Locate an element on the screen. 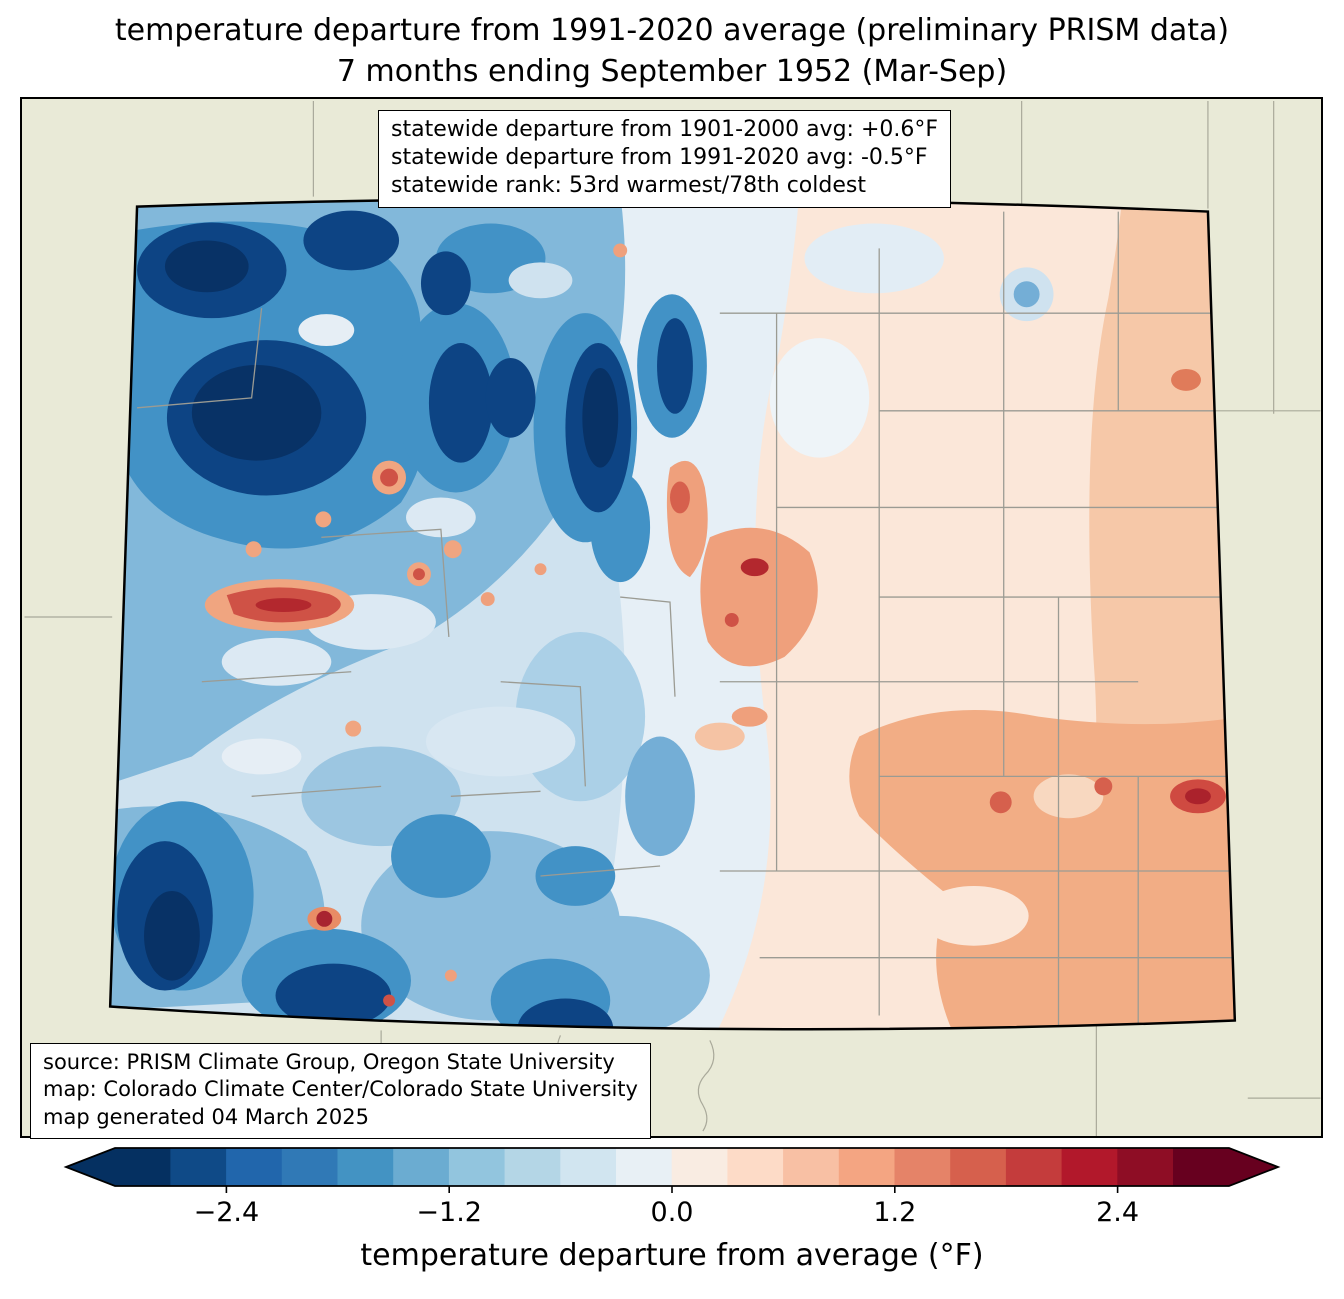 Image resolution: width=1344 pixels, height=1299 pixels. colorbar-tick-labels: −2.4 −1.2 0.0 1.2 2.4 is located at coordinates (671, 1214).